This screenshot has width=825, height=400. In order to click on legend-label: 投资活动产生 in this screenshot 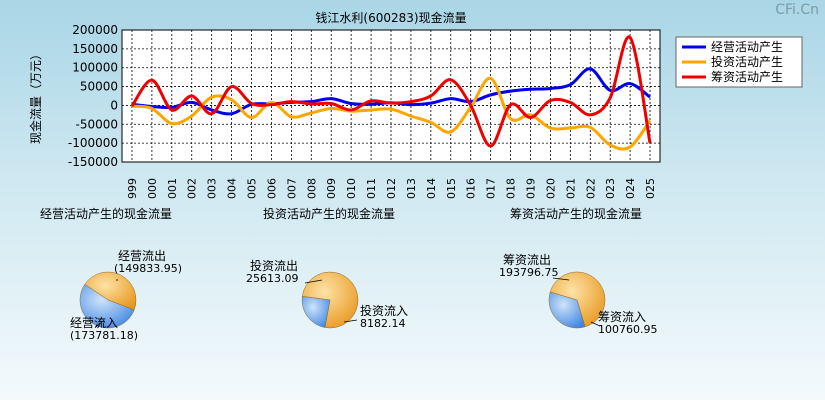, I will do `click(747, 61)`.